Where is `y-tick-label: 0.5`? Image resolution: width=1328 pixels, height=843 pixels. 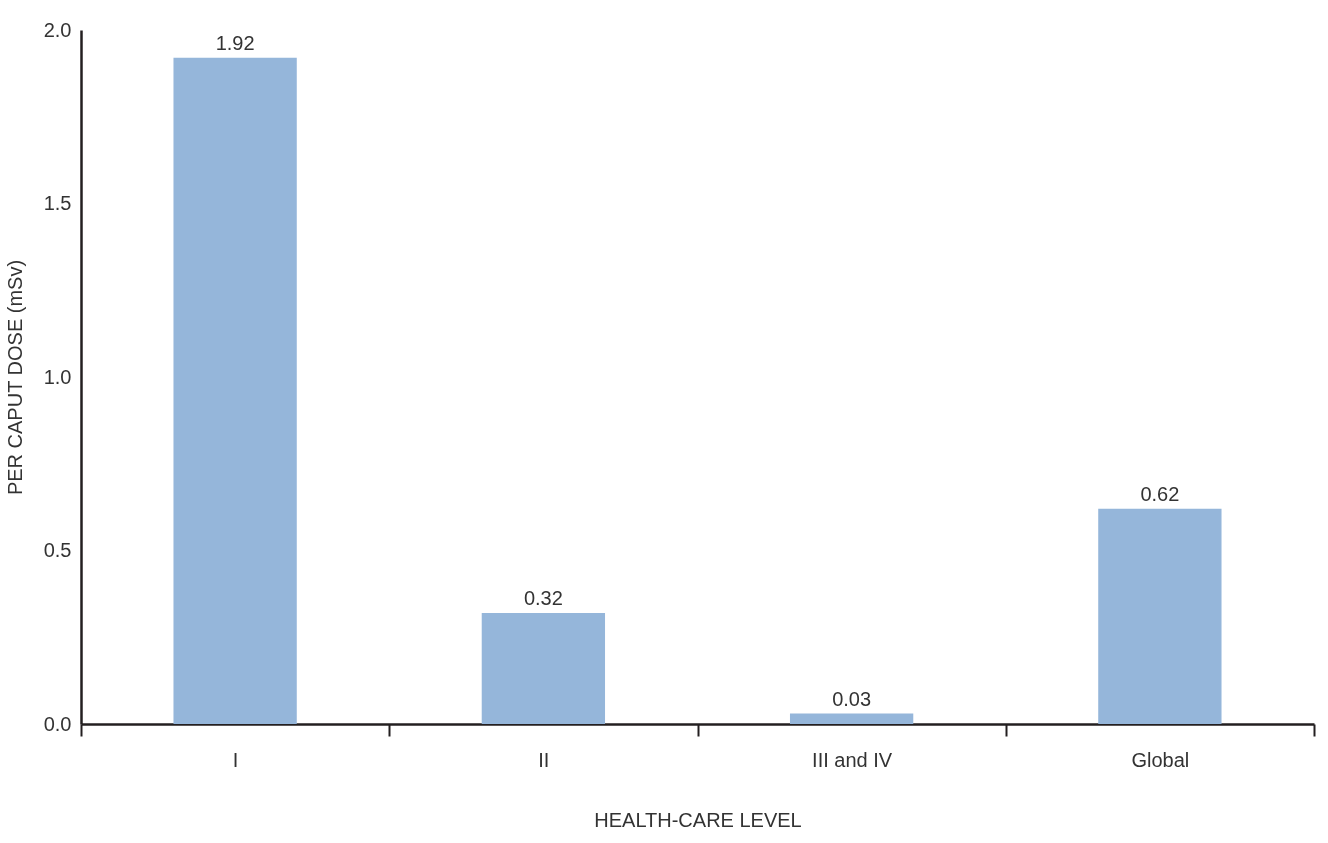
y-tick-label: 0.5 is located at coordinates (57, 550).